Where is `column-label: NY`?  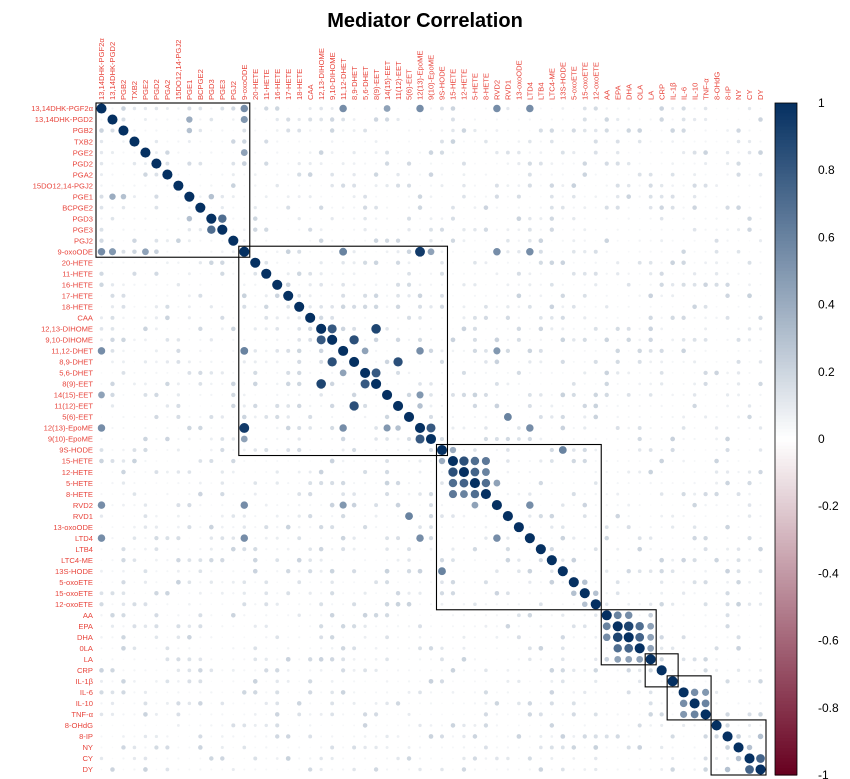 column-label: NY is located at coordinates (738, 94).